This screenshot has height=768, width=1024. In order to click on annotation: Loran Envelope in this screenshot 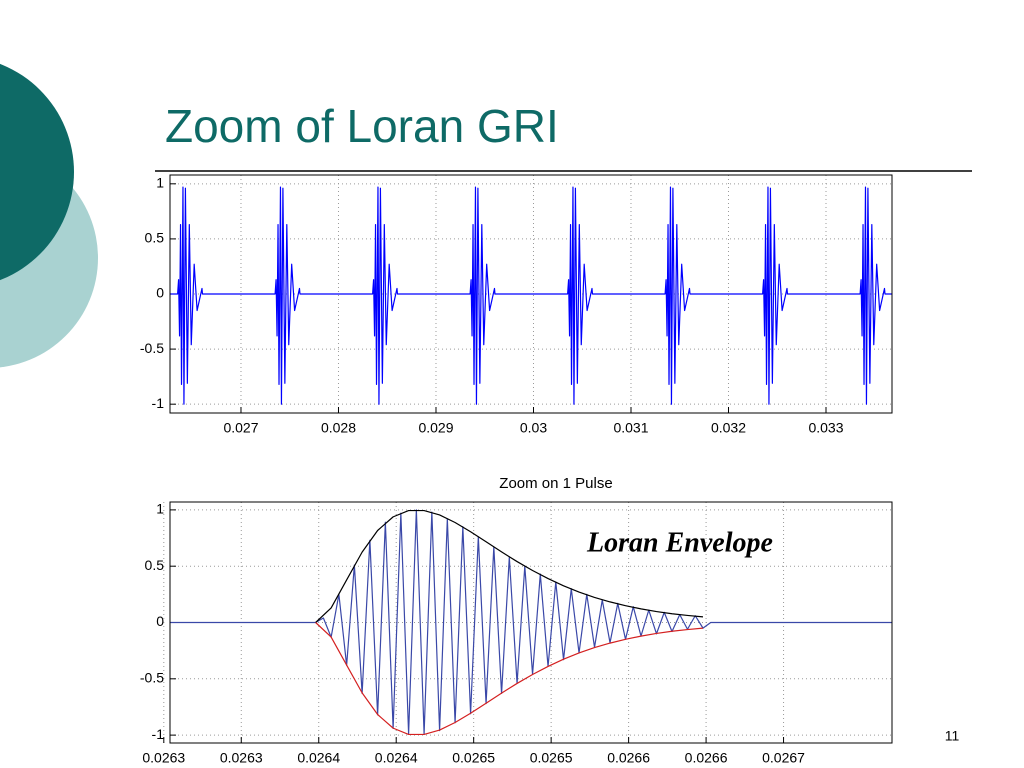, I will do `click(679, 542)`.